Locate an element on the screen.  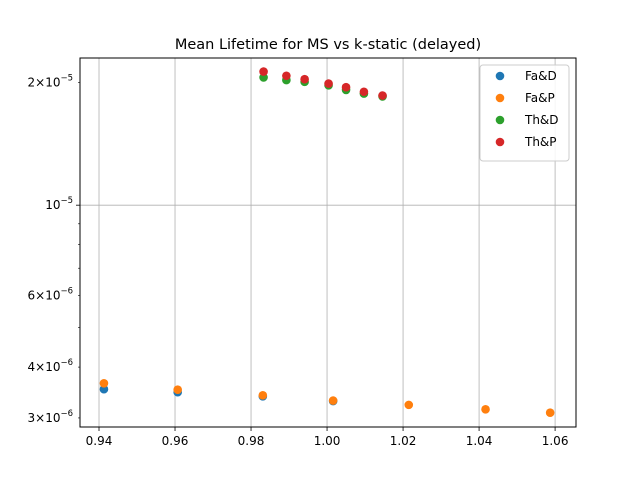
x-tick-label: 0.96 is located at coordinates (175, 441).